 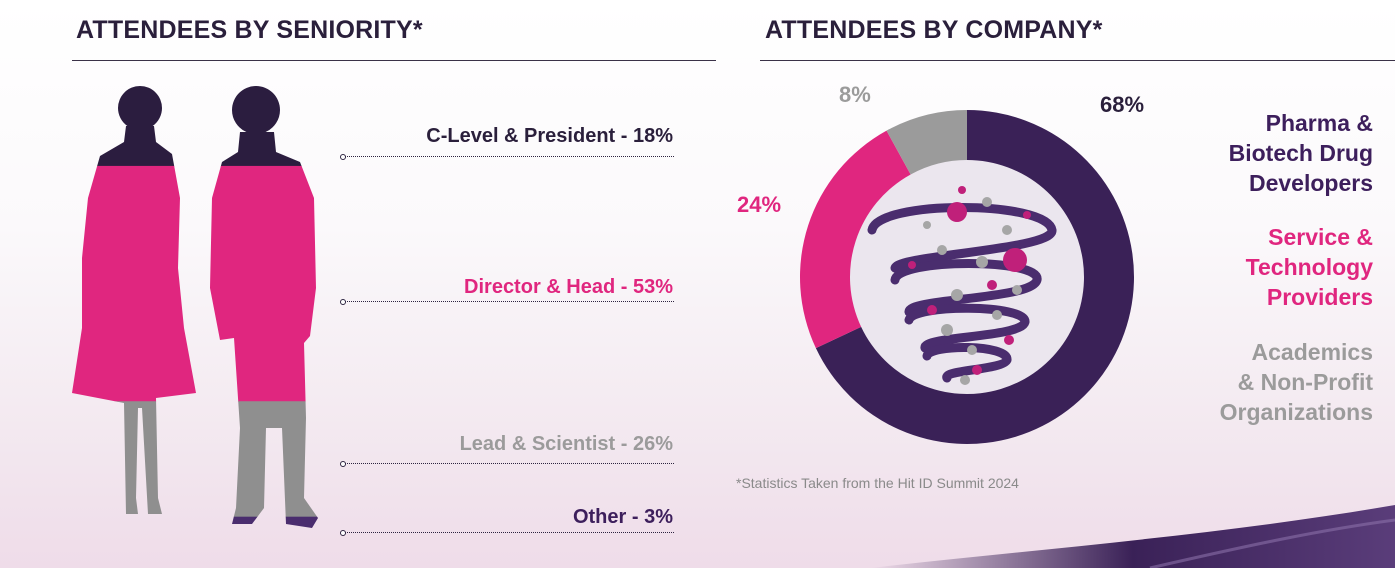 I want to click on pct-academics: 8%, so click(x=855, y=94).